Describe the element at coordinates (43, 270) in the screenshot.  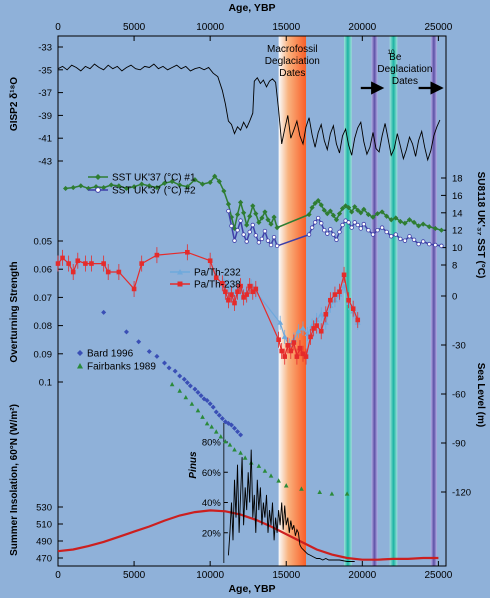
I see `left-tick-label-1-0.06: 0.06` at that location.